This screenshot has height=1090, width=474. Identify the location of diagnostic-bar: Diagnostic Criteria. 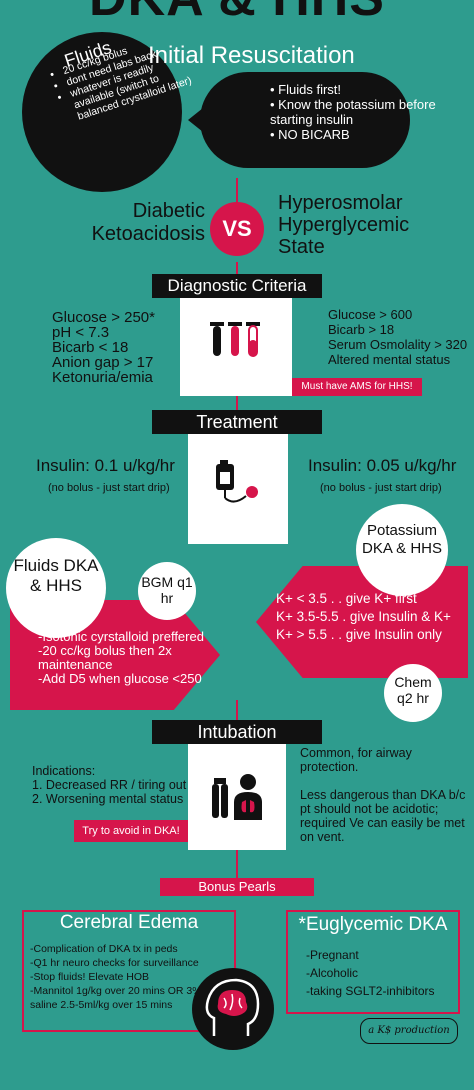
(237, 286).